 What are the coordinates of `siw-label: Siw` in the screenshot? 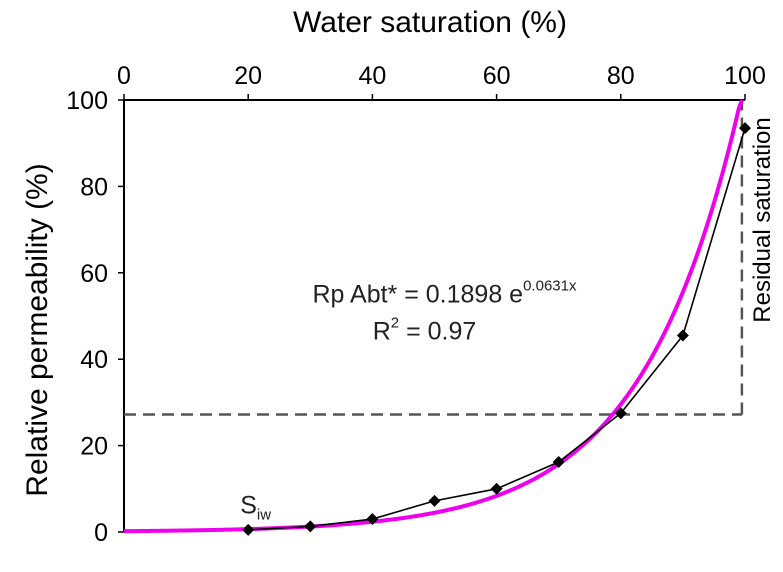 It's located at (255, 507).